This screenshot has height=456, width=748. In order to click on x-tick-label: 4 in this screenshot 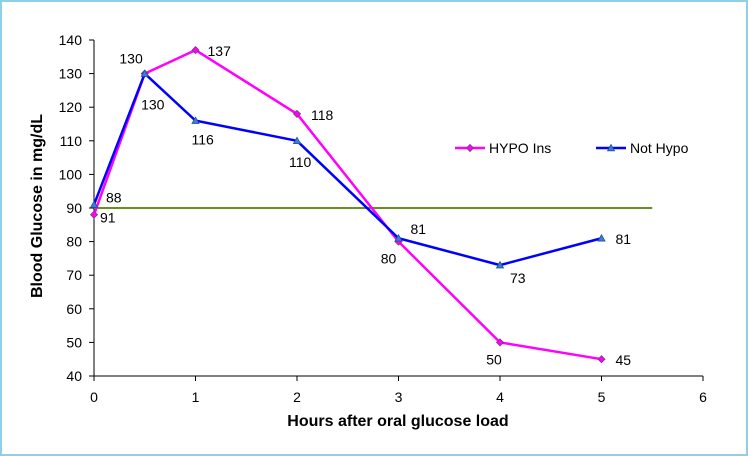, I will do `click(500, 397)`.